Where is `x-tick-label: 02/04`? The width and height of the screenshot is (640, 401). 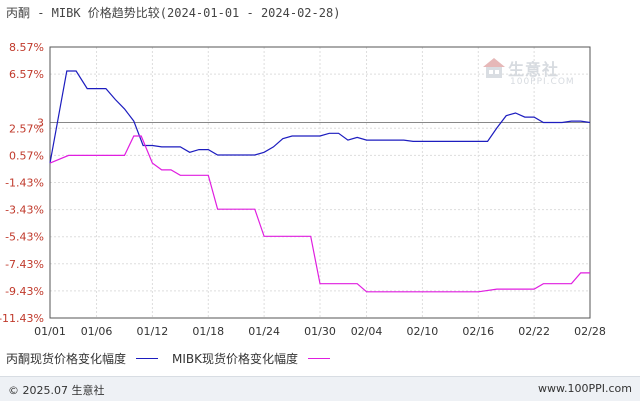
x-tick-label: 02/04 is located at coordinates (367, 331).